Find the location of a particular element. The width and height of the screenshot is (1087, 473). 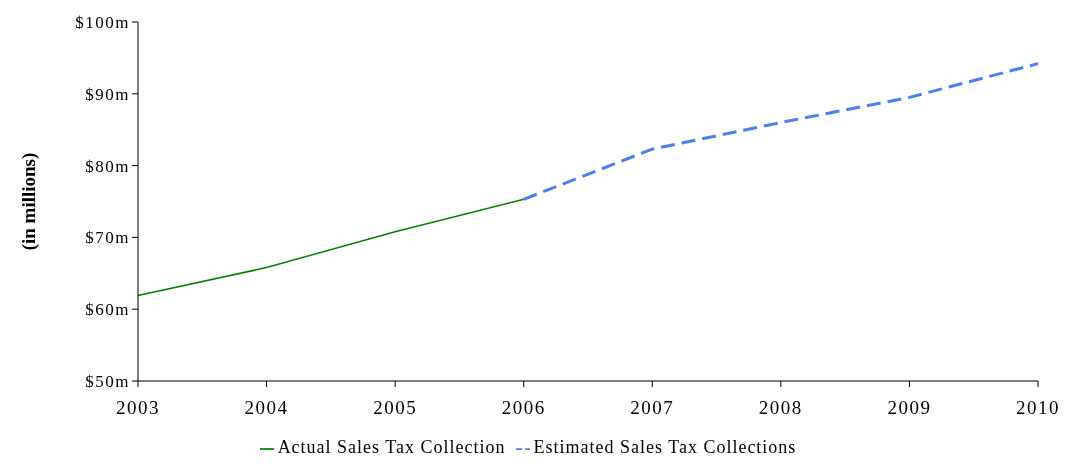

x-tick-label: 2007 is located at coordinates (652, 408).